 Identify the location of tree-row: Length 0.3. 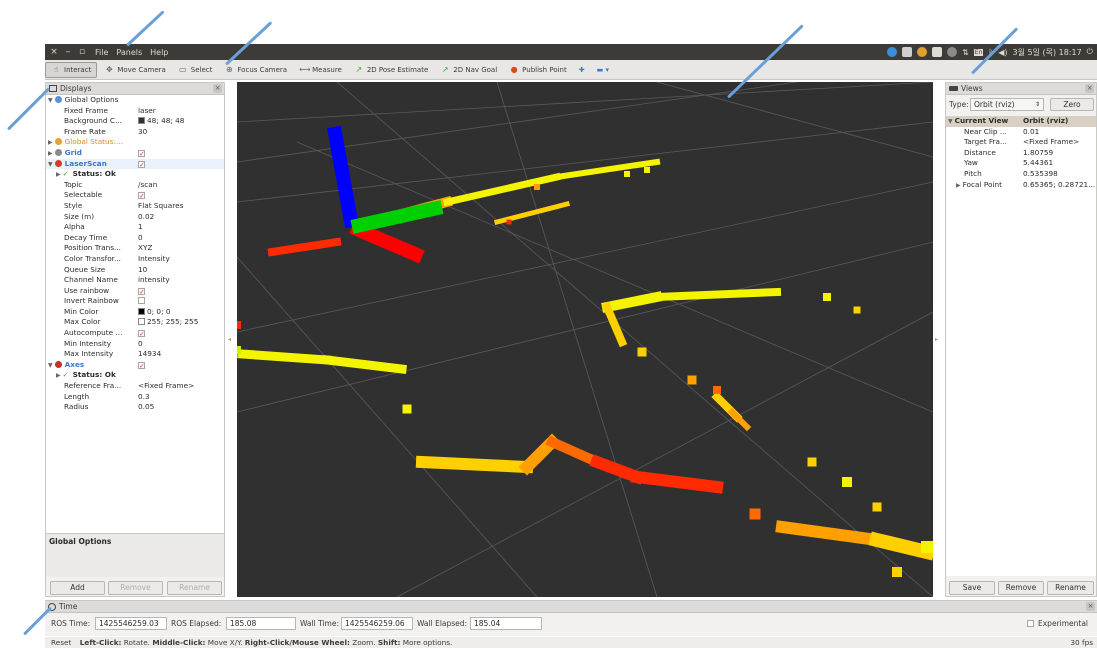
(135, 397).